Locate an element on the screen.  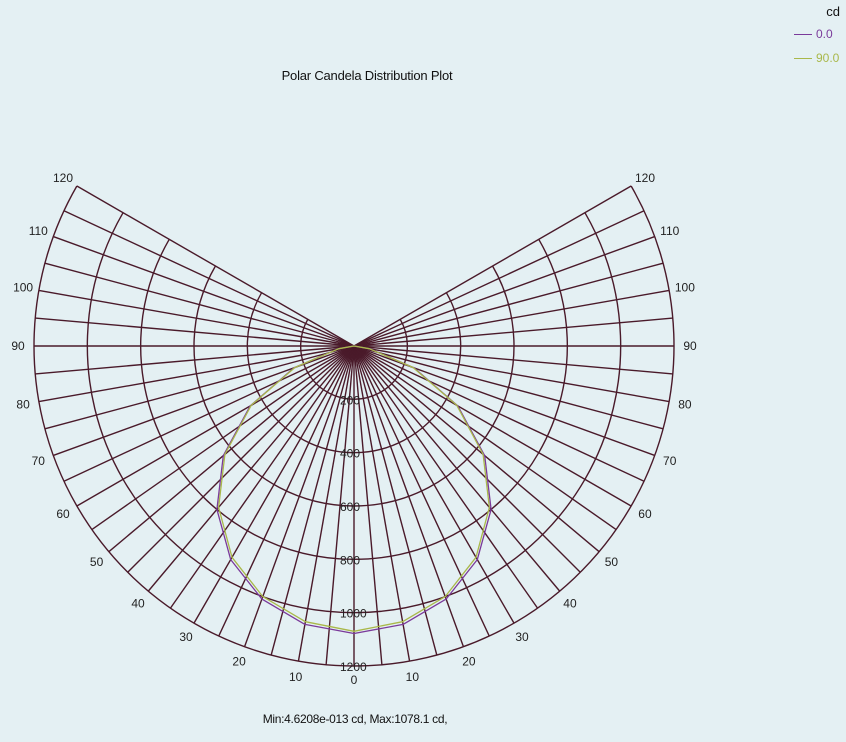
angle-label-left-80: 80 is located at coordinates (23, 404).